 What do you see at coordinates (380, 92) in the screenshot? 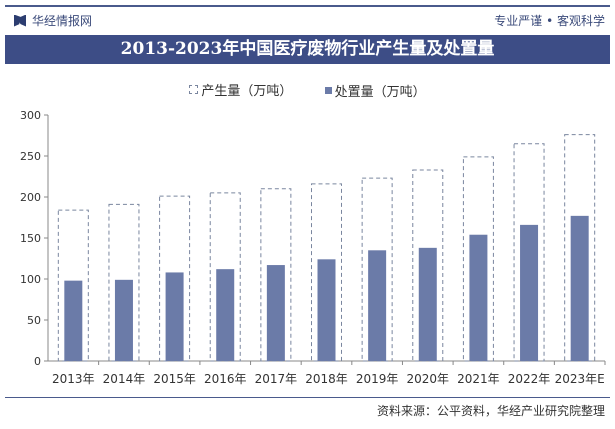
I see `legend-label: 处置量（万吨）` at bounding box center [380, 92].